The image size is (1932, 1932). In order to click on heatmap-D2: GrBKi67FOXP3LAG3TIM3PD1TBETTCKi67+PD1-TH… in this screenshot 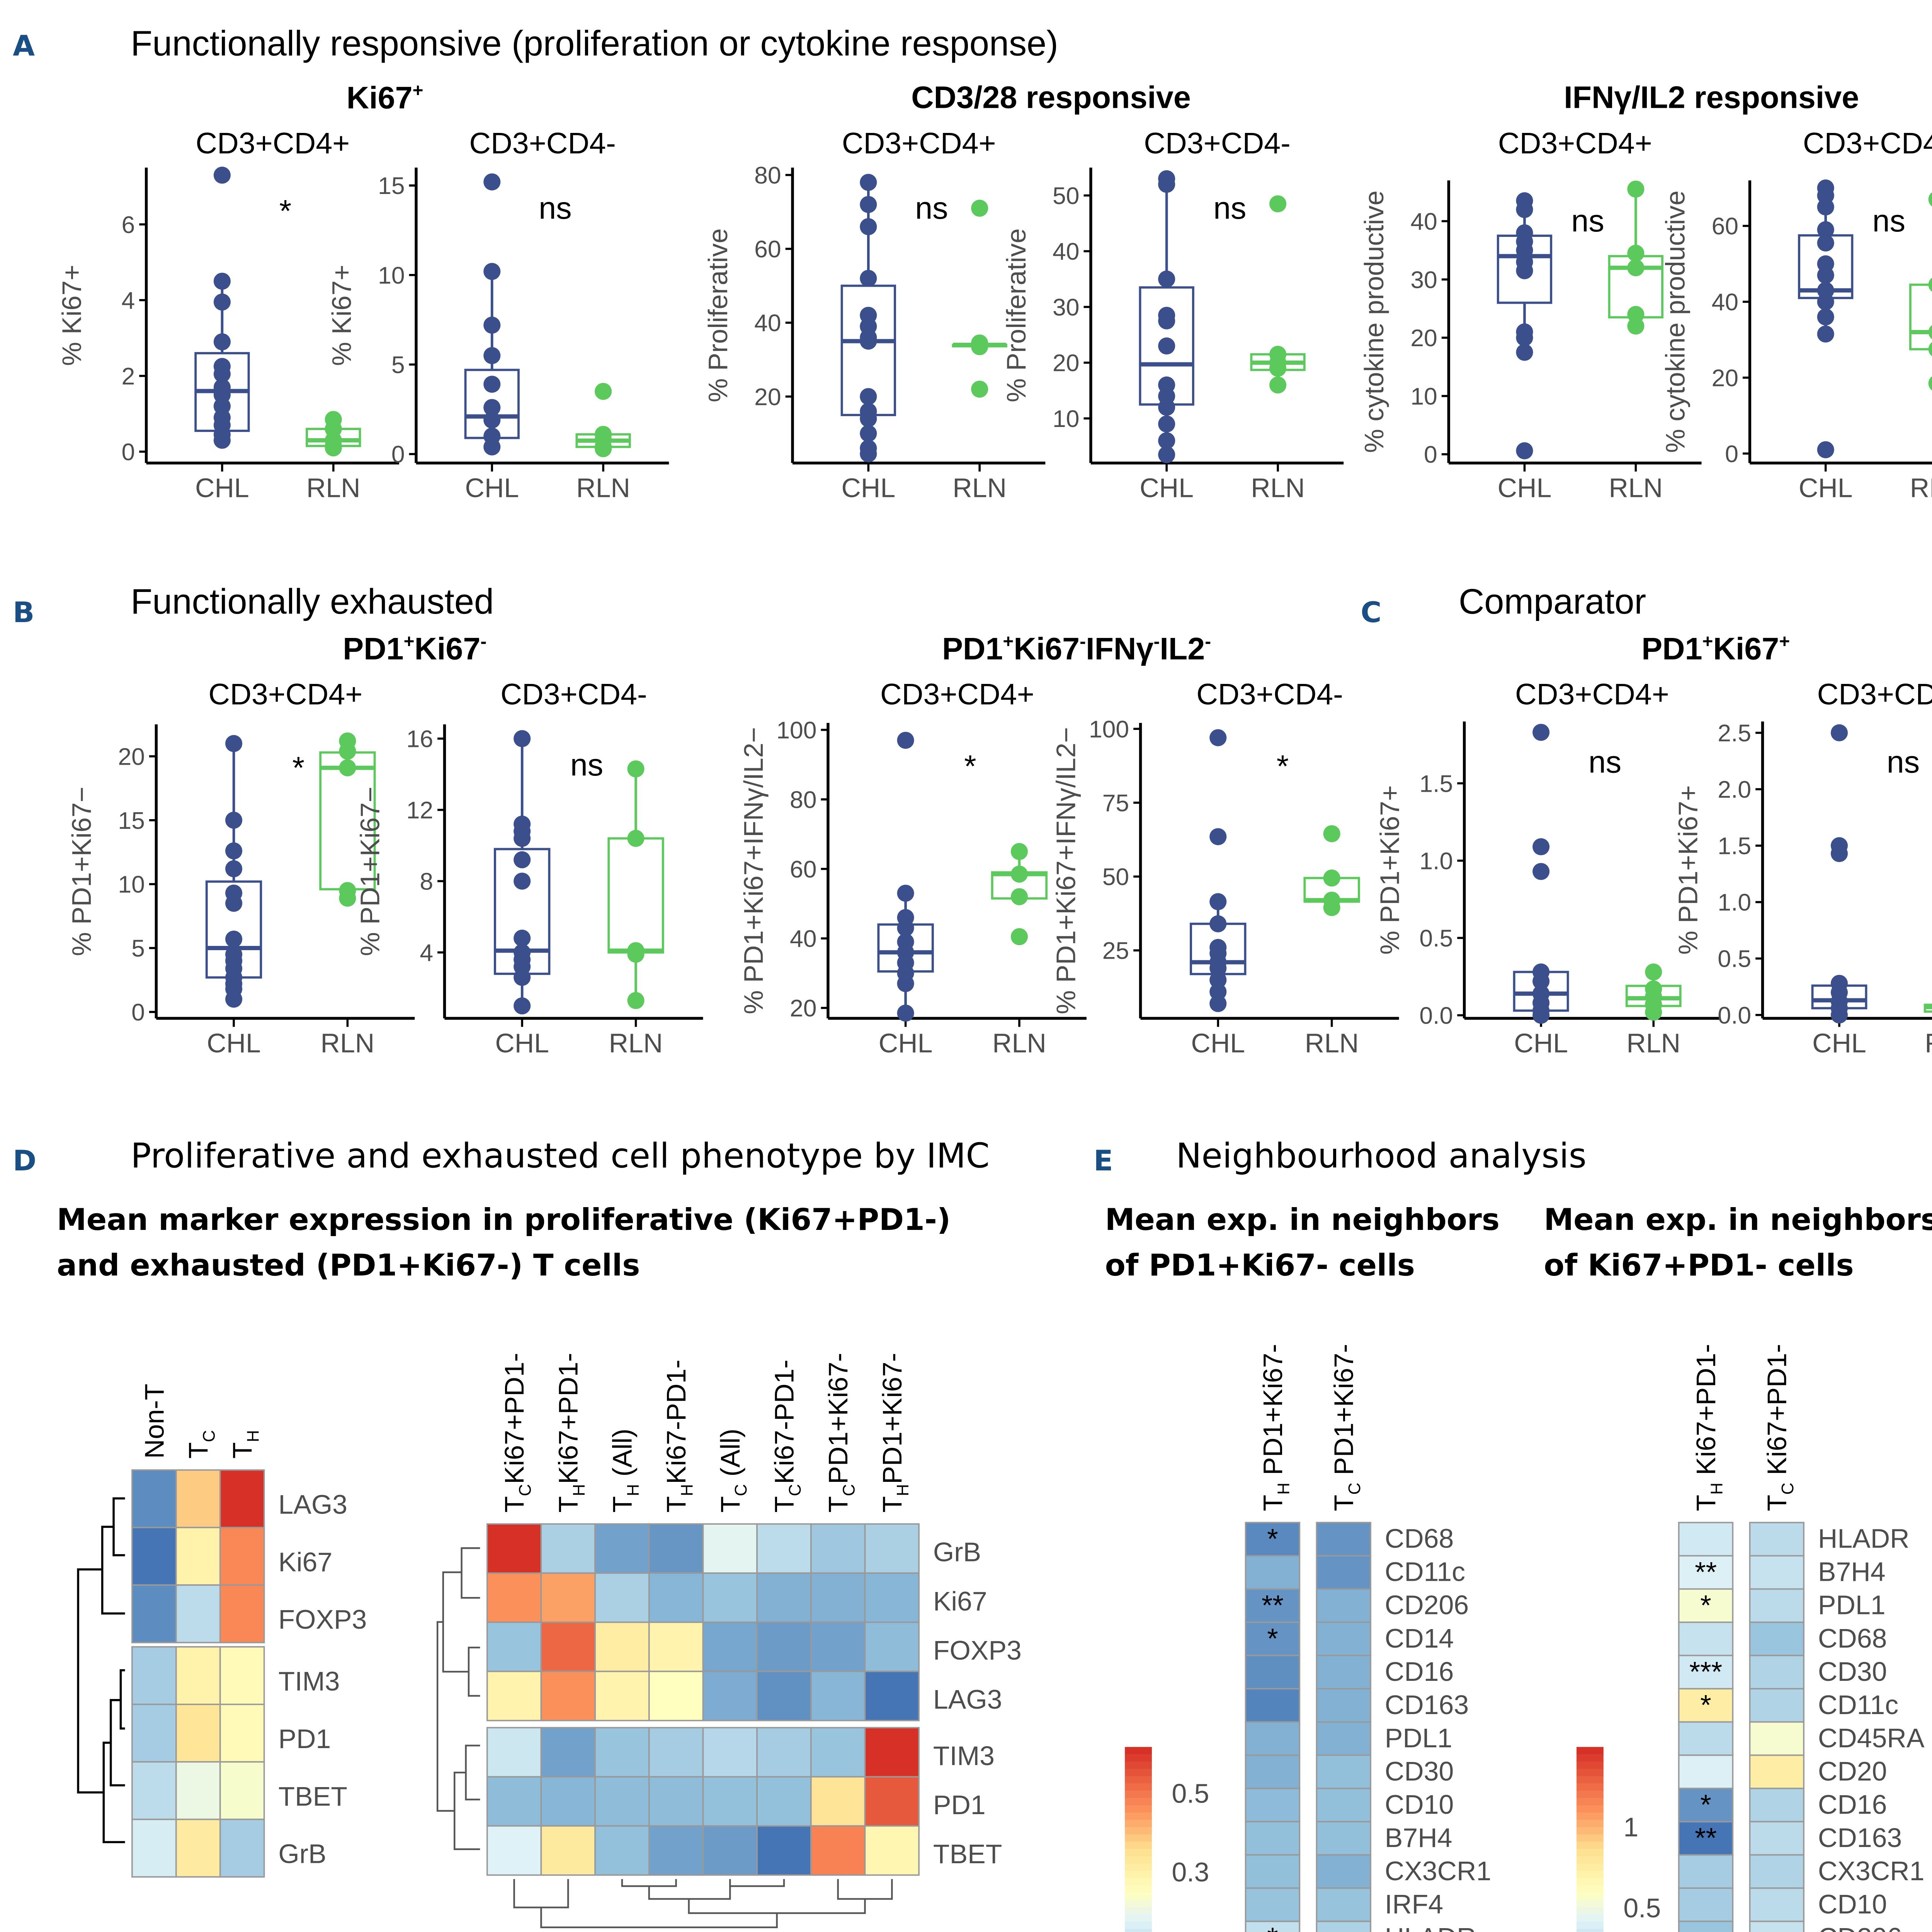, I will do `click(729, 1641)`.